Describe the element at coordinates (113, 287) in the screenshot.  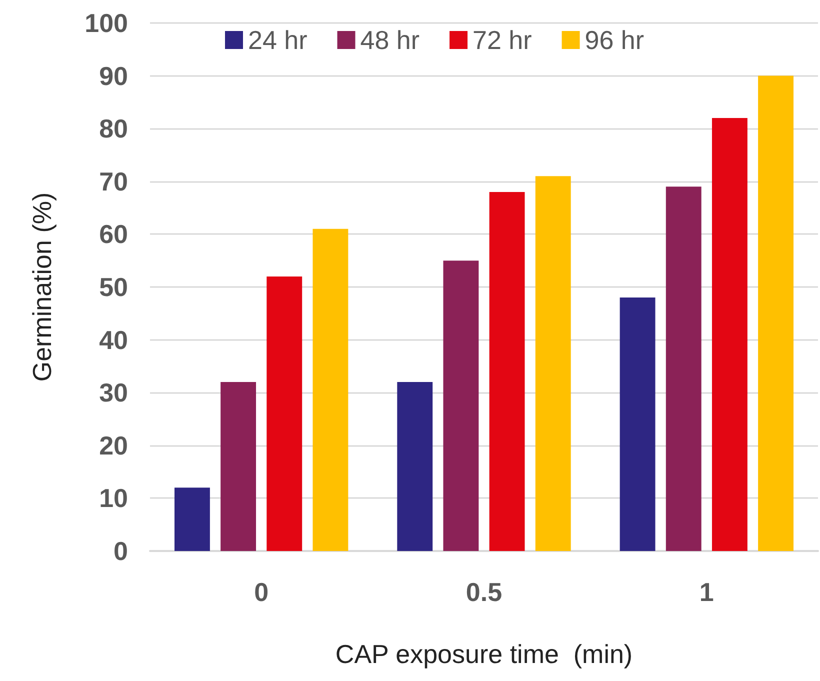
I see `y-tick-label: 50` at that location.